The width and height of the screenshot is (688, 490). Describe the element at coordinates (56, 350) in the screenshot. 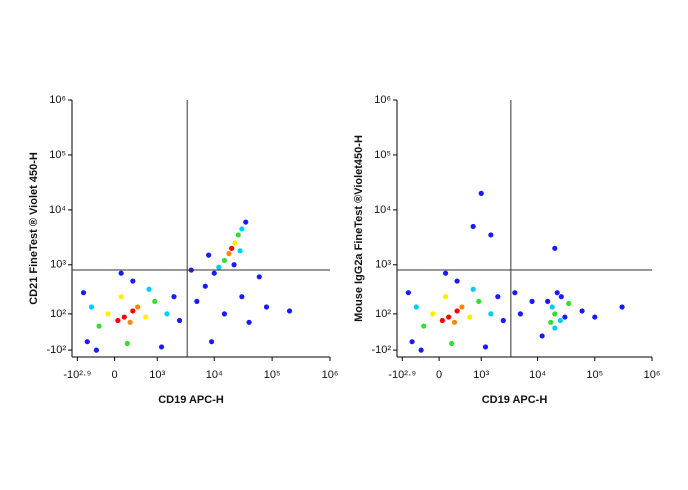

I see `y-tick-label: -10²` at that location.